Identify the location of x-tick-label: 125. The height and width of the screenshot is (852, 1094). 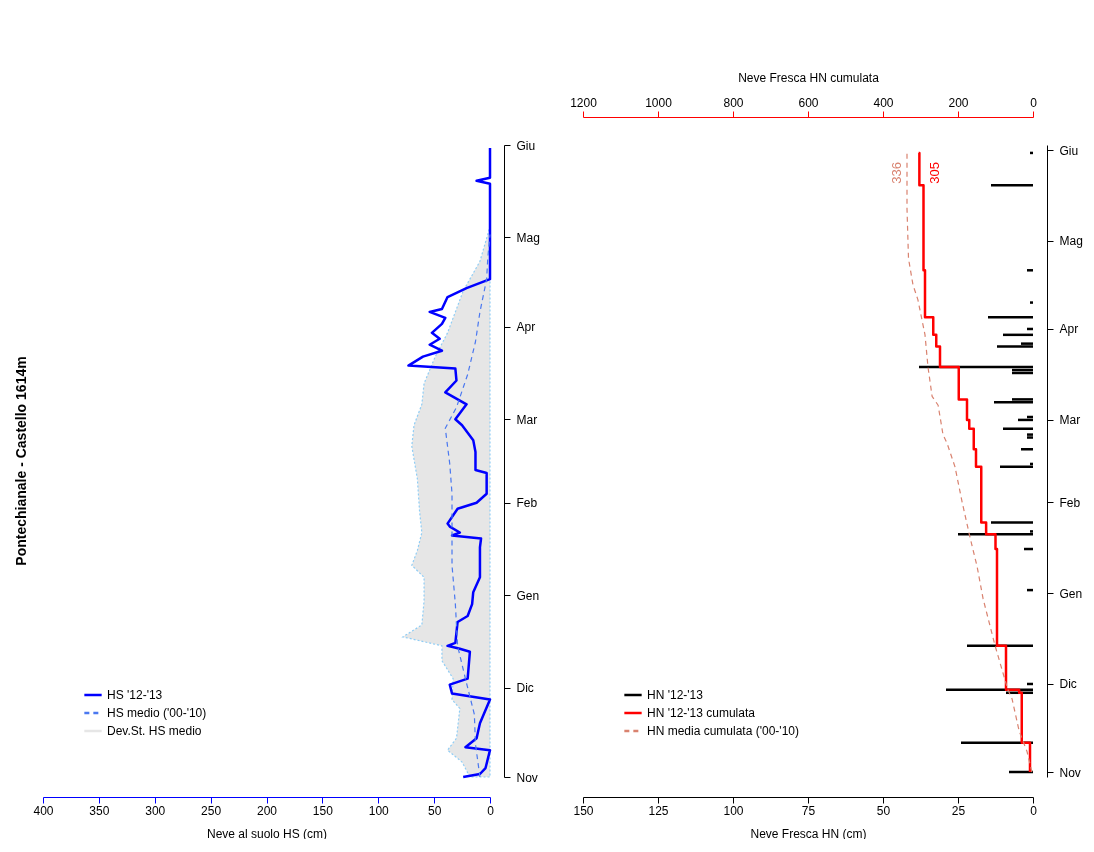
(658, 810).